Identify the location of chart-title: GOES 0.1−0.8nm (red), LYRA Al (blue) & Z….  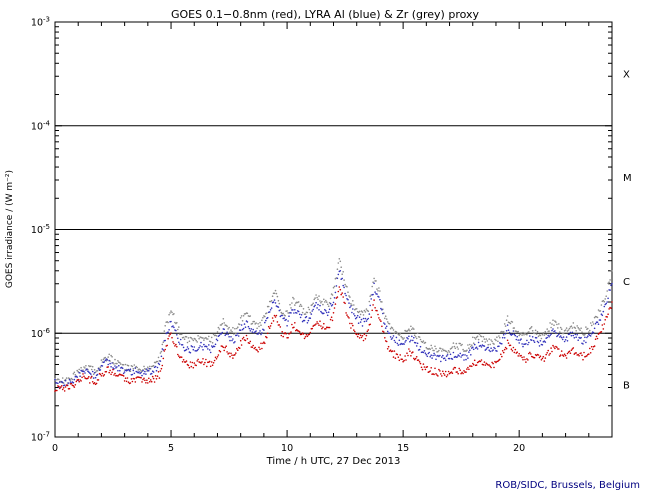
(325, 14).